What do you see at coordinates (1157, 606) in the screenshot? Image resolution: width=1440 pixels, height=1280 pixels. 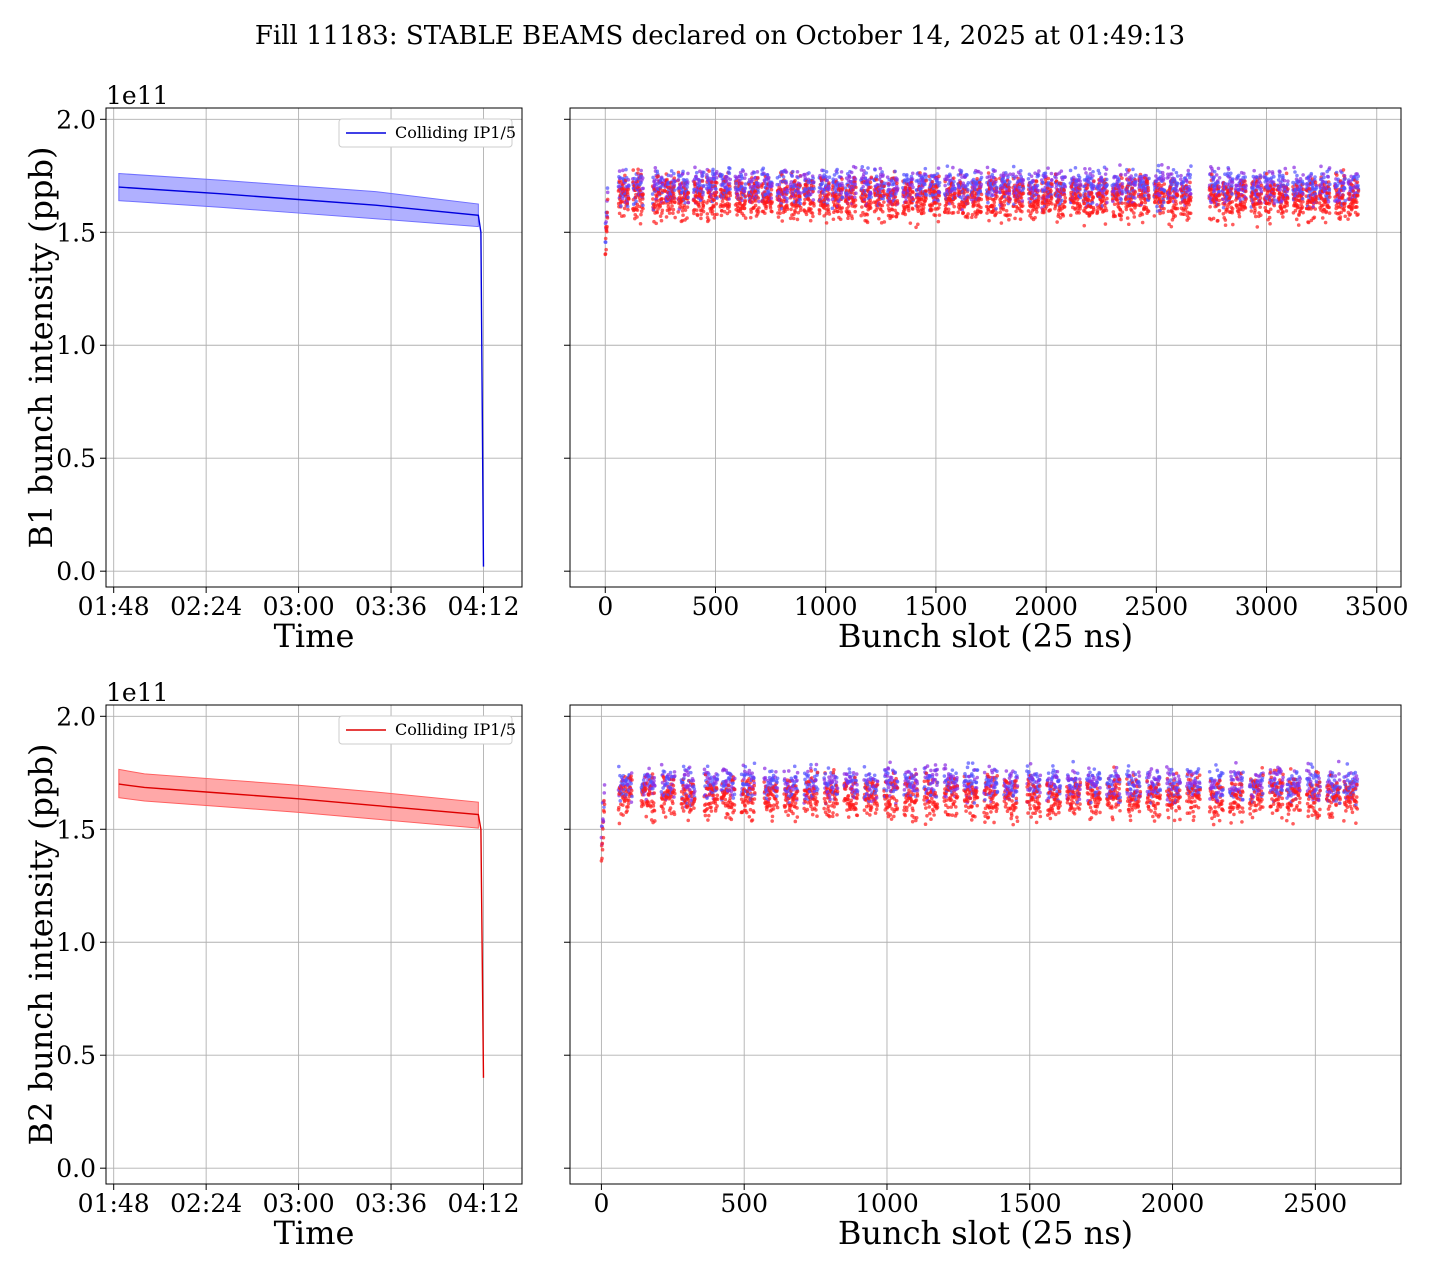 I see `x-tick-label: 2500` at bounding box center [1157, 606].